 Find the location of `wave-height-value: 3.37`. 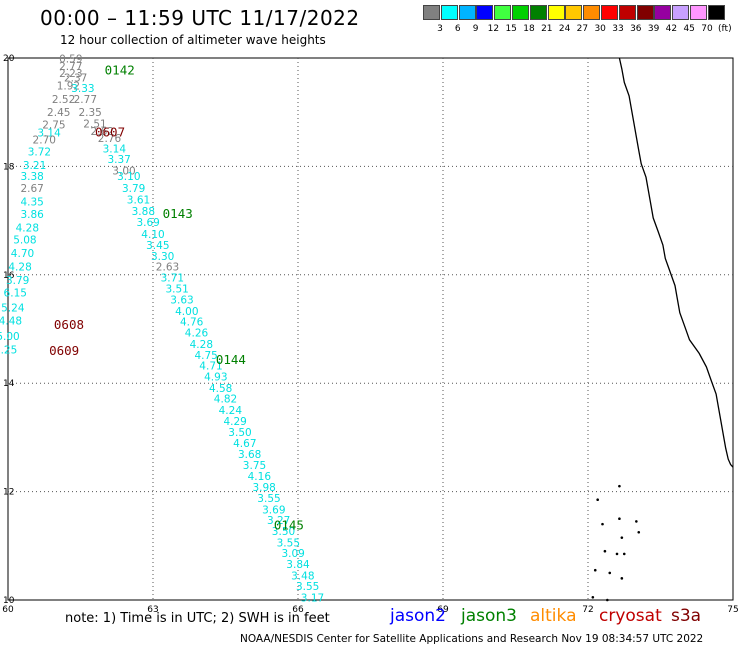

wave-height-value: 3.37 is located at coordinates (118, 160).